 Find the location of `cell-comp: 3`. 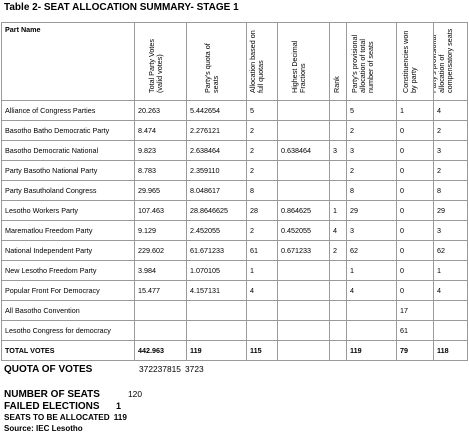

cell-comp: 3 is located at coordinates (450, 230).